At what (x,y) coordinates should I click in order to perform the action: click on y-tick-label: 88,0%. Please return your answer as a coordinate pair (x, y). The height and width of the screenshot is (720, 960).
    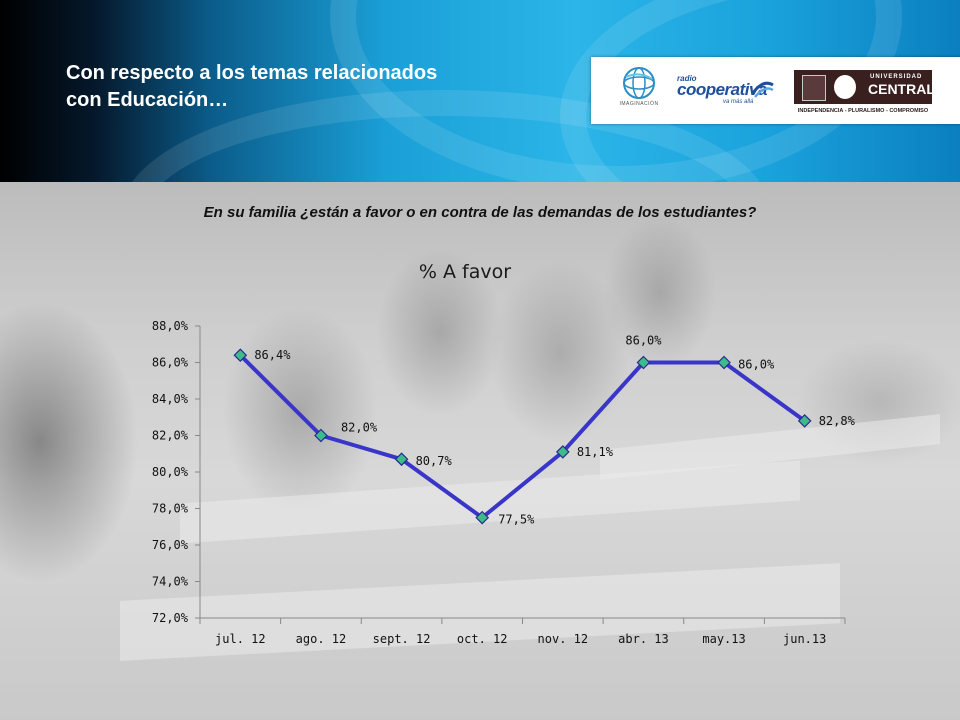
    Looking at the image, I should click on (170, 326).